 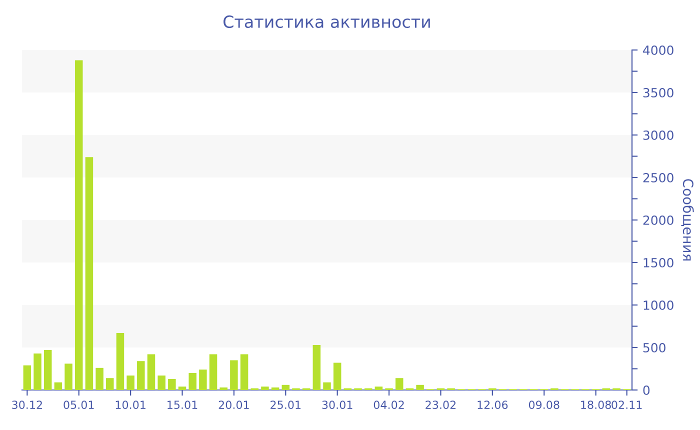 I want to click on x-tick-label: 02.11, so click(x=627, y=405).